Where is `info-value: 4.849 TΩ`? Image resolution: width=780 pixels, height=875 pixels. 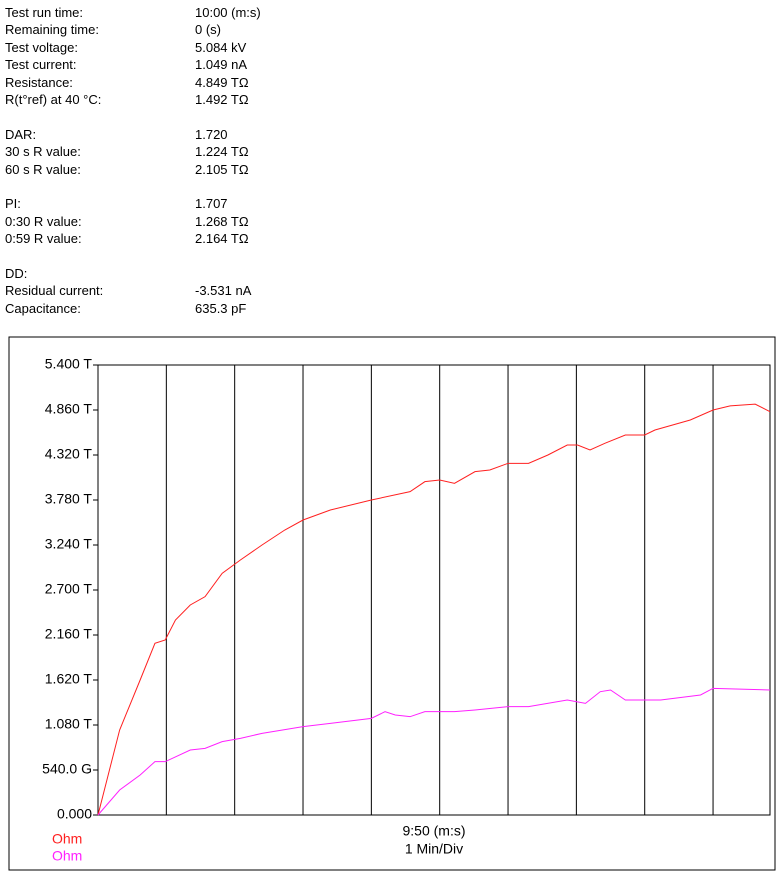
info-value: 4.849 TΩ is located at coordinates (222, 82).